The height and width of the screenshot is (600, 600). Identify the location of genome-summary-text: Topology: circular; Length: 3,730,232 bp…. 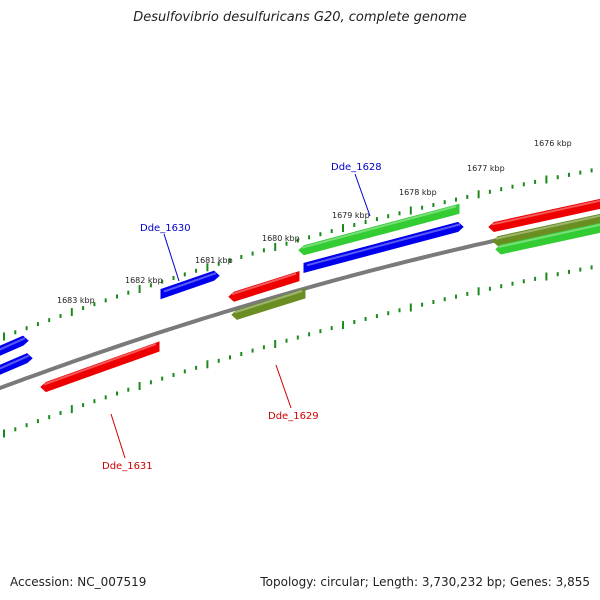
(425, 582).